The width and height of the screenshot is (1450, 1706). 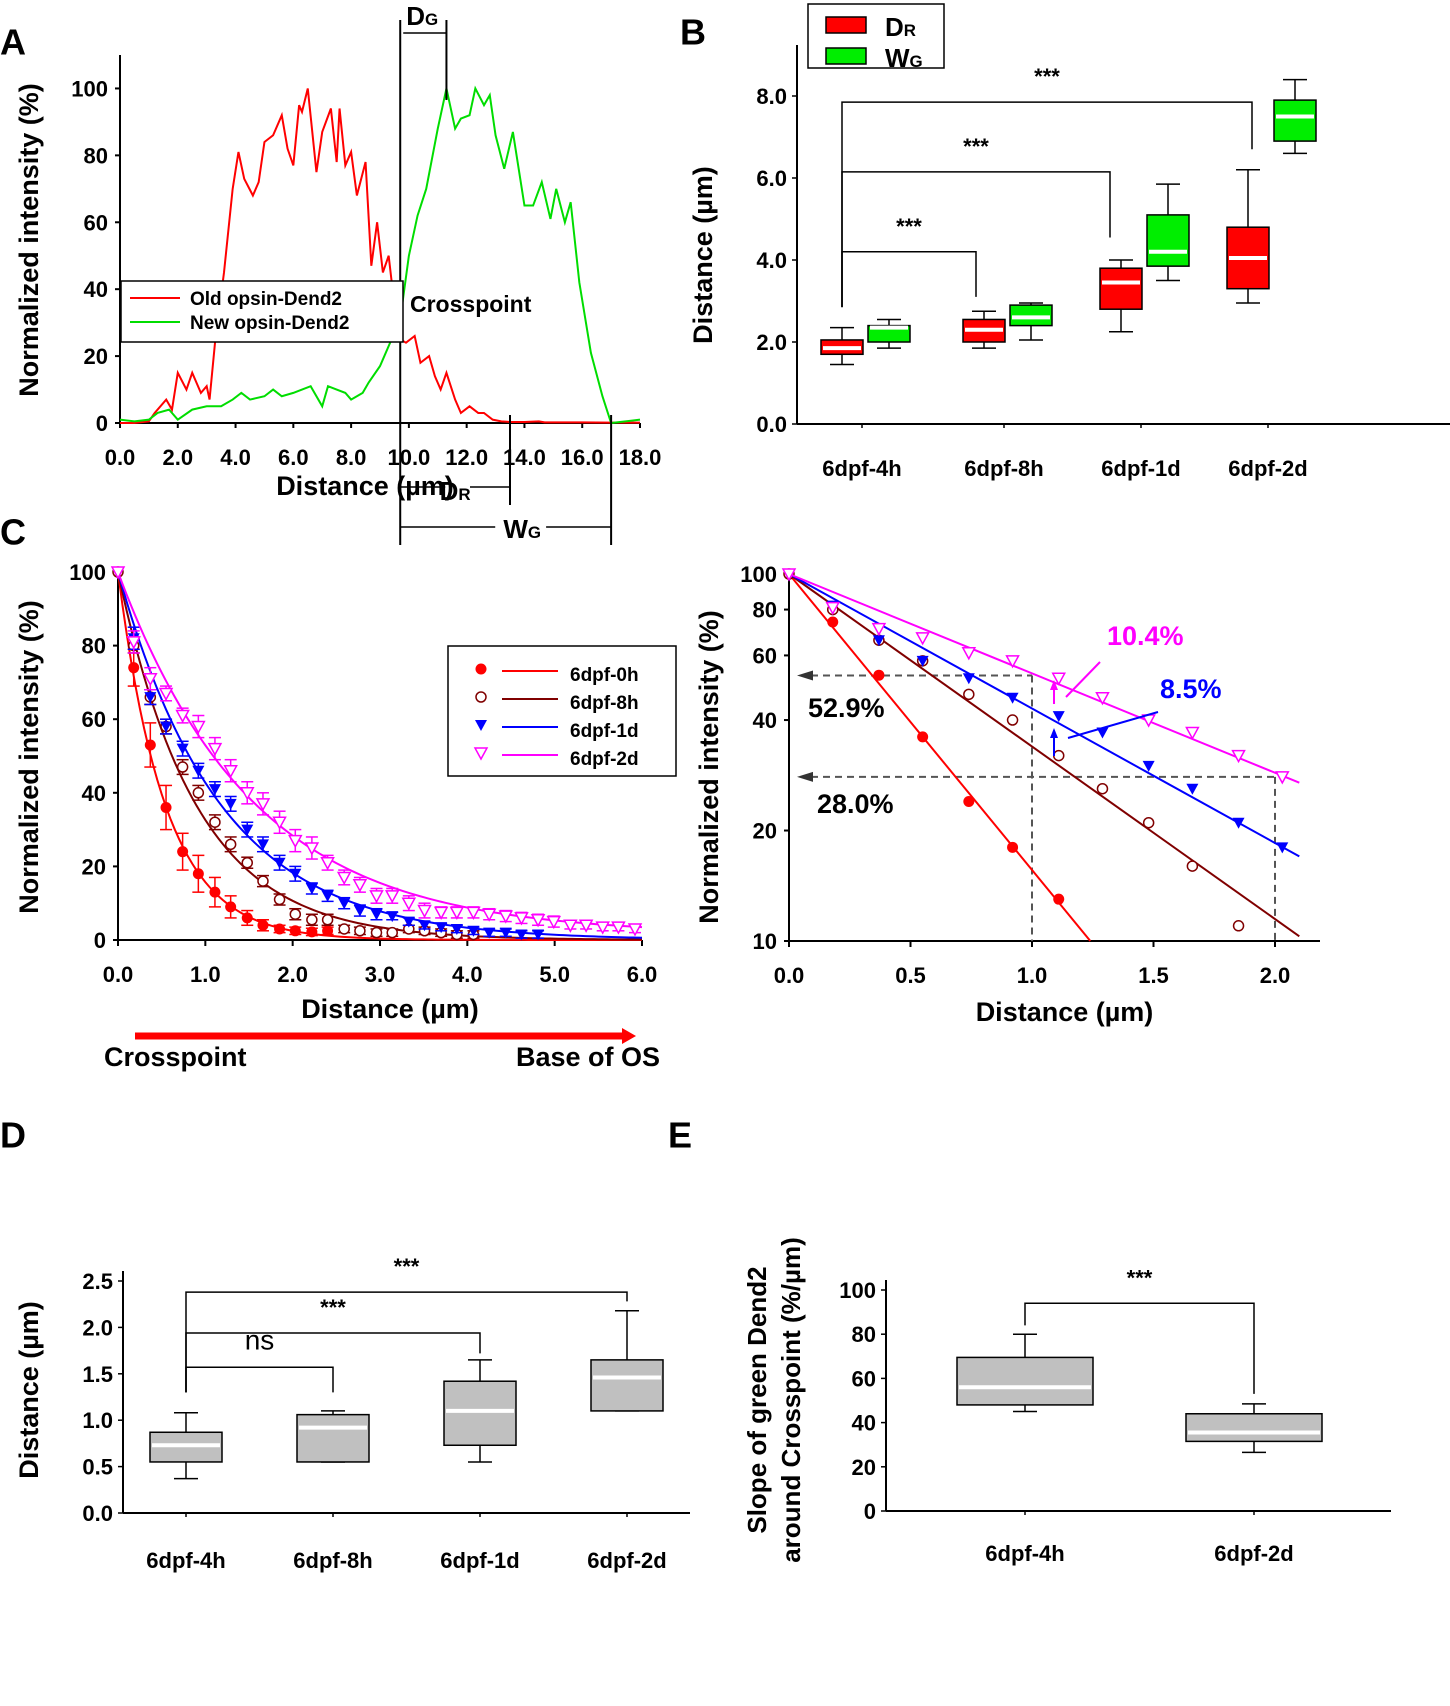 What do you see at coordinates (604, 675) in the screenshot?
I see `legend-label: 6dpf-0h` at bounding box center [604, 675].